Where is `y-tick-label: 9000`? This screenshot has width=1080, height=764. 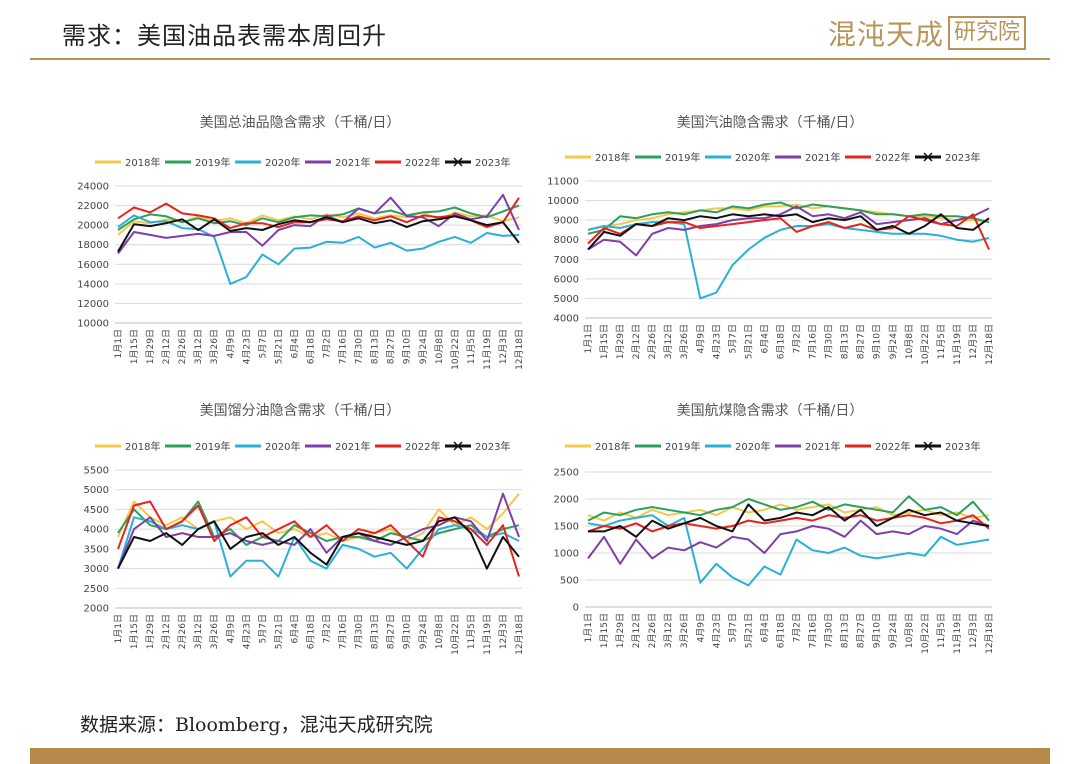
y-tick-label: 9000 is located at coordinates (566, 221).